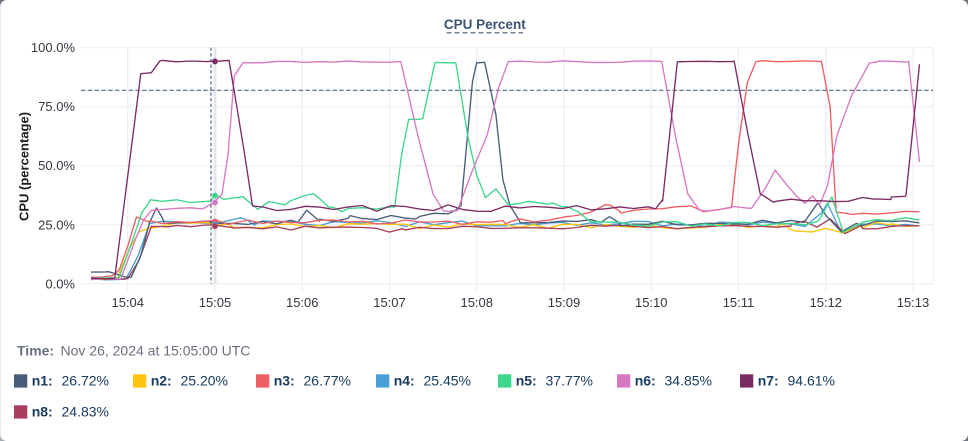 This screenshot has height=441, width=968. I want to click on svg-text: 15:07, so click(389, 302).